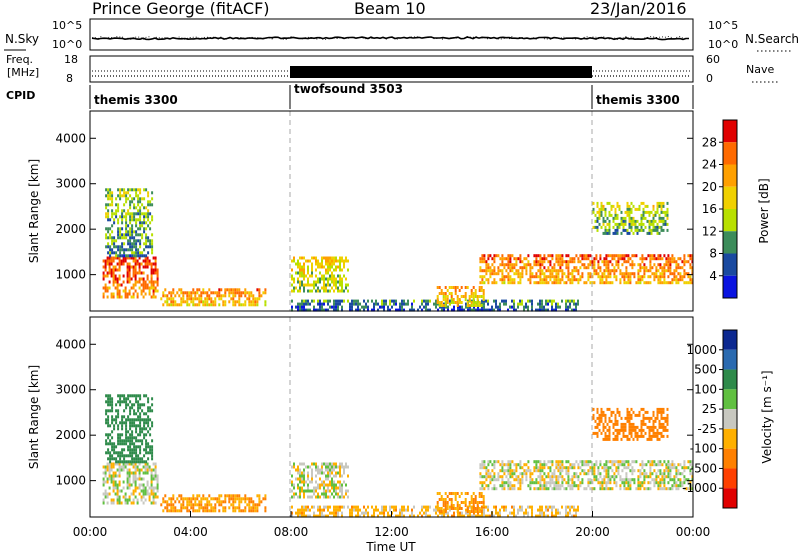 The height and width of the screenshot is (554, 800). What do you see at coordinates (67, 25) in the screenshot?
I see `noise-left-tick-top: 10^5` at bounding box center [67, 25].